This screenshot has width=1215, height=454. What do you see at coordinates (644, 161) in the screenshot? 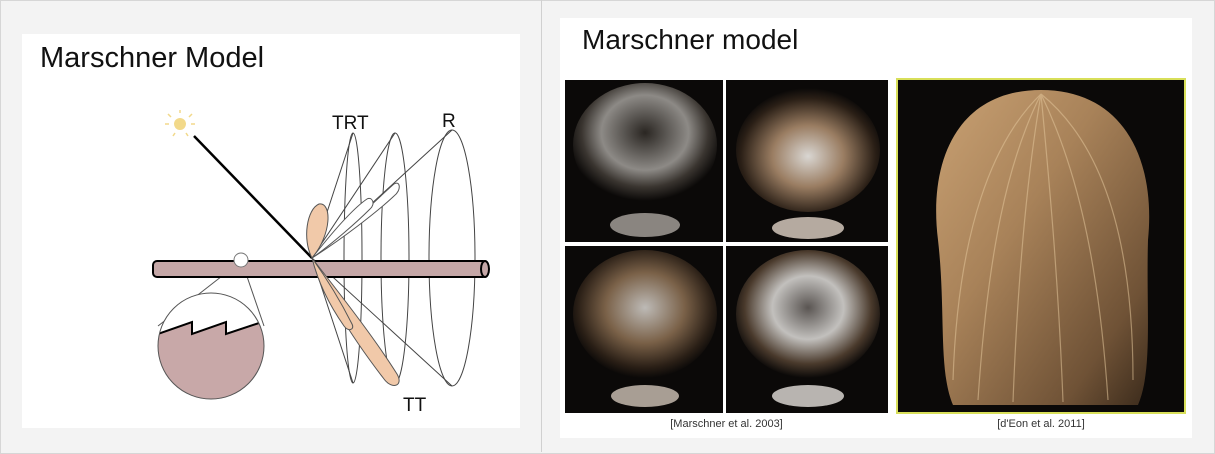
I see `render-top-left` at bounding box center [644, 161].